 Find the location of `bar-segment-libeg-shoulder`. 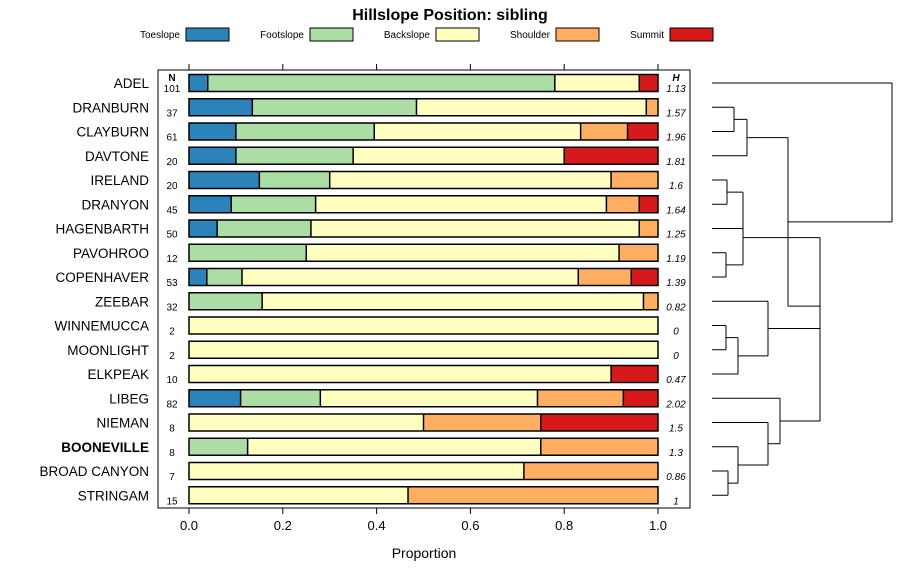

bar-segment-libeg-shoulder is located at coordinates (580, 398).